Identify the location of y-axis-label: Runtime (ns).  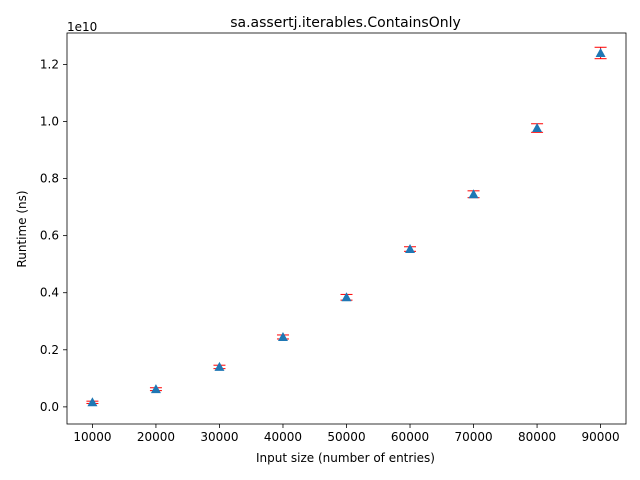
(22, 228).